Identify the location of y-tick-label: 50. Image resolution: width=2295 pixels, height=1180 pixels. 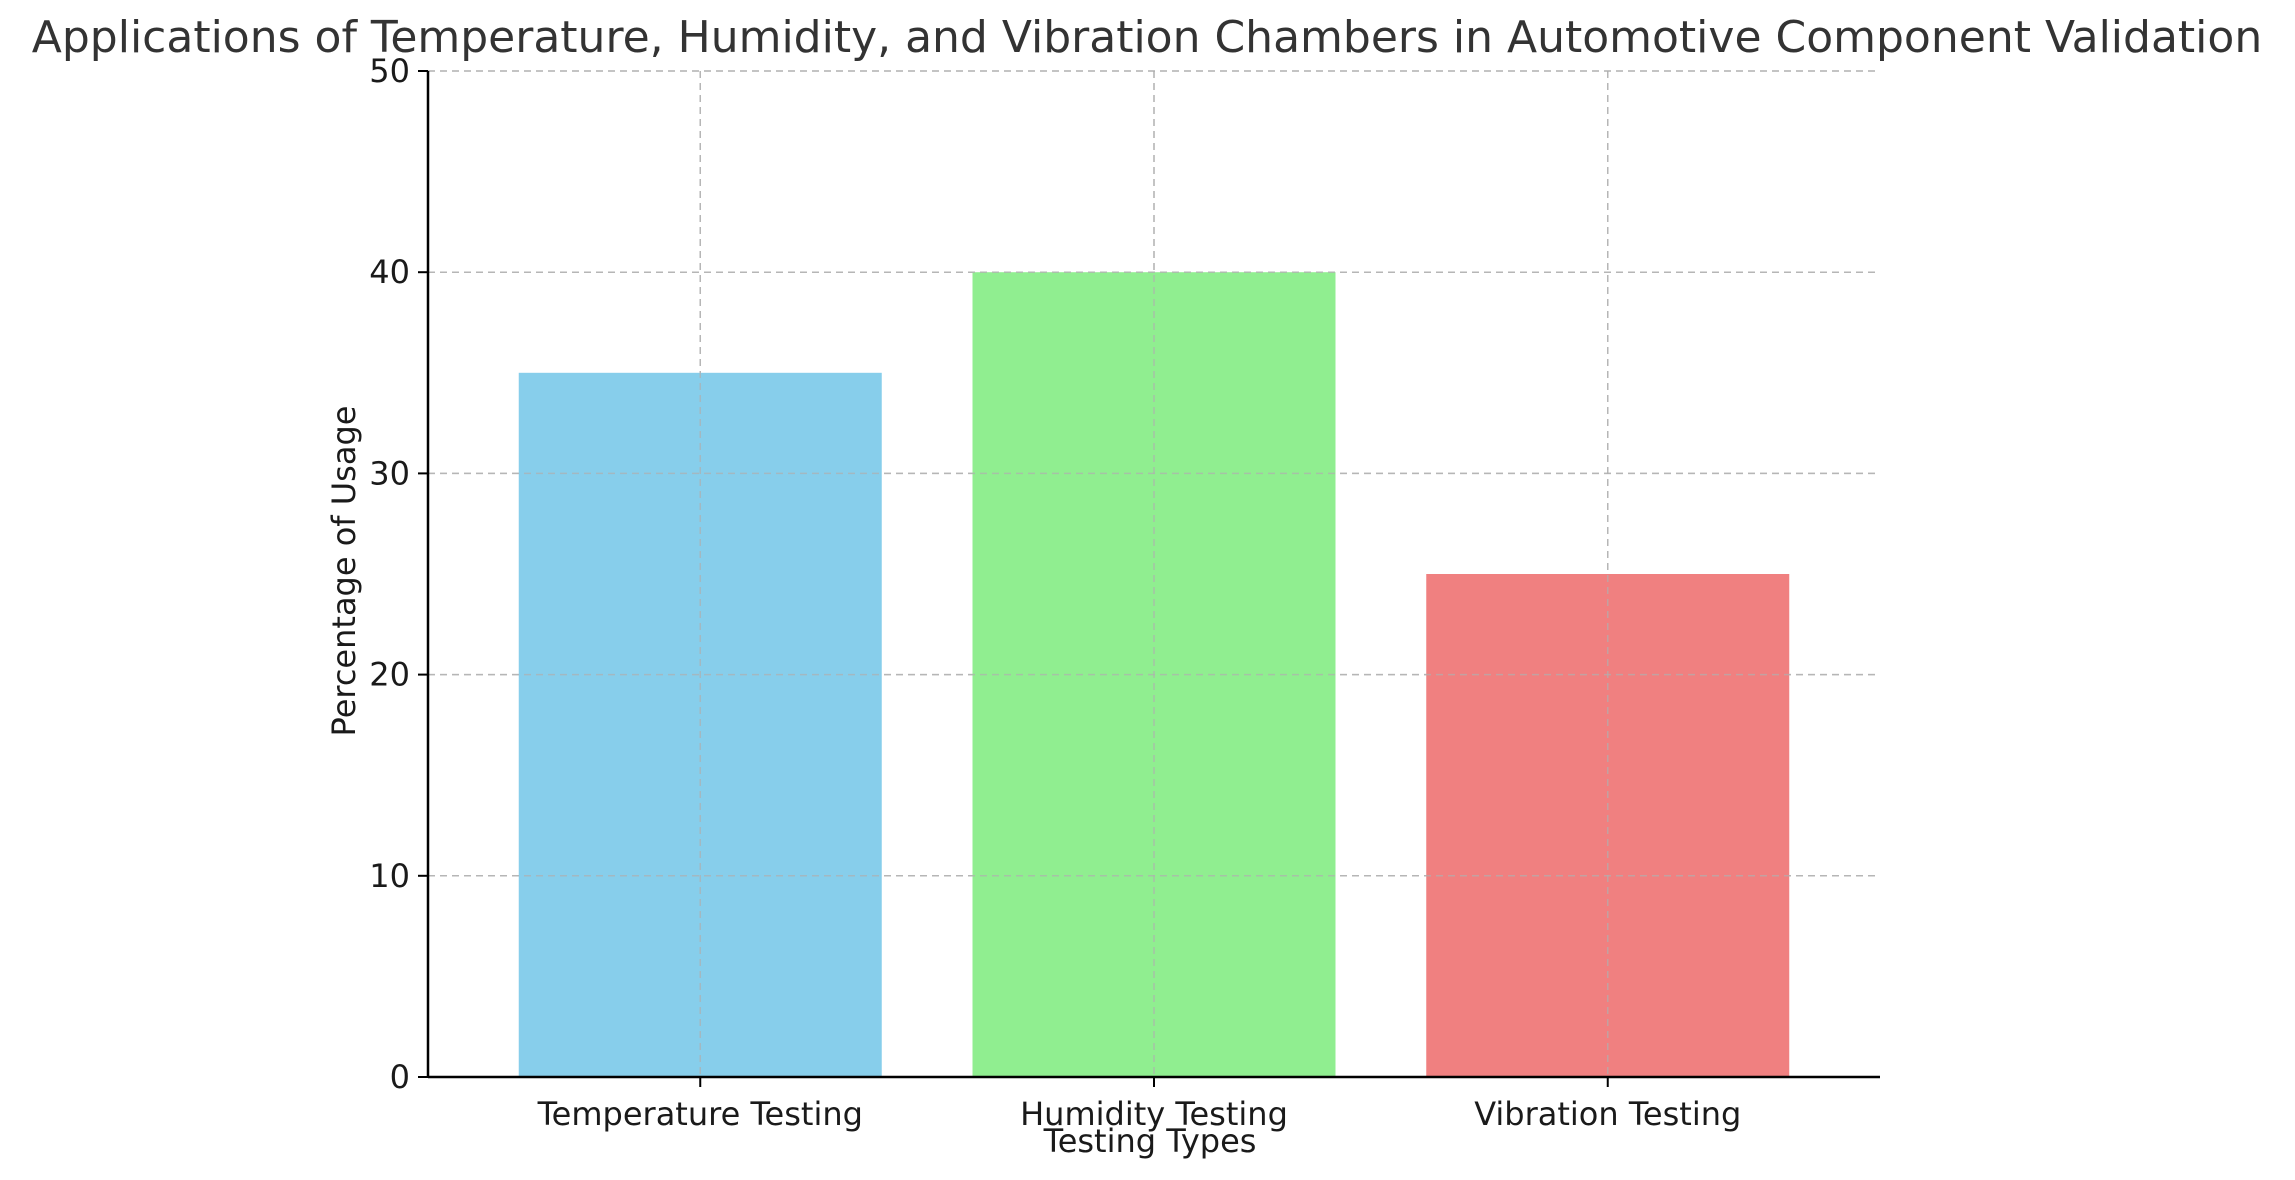
(389, 71).